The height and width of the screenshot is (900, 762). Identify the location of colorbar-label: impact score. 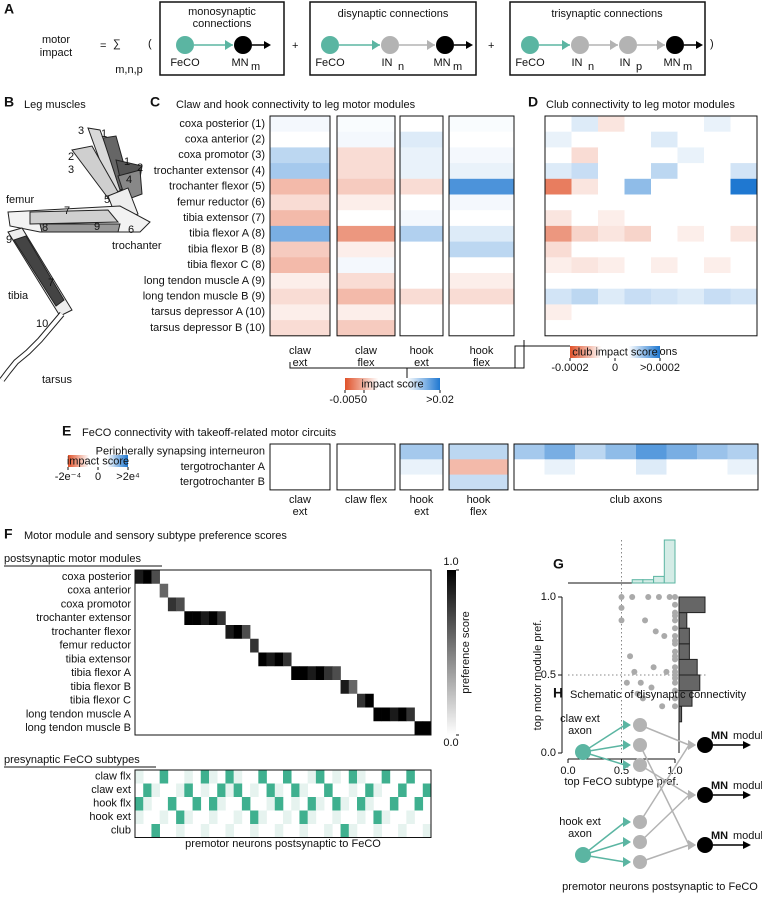
(392, 384).